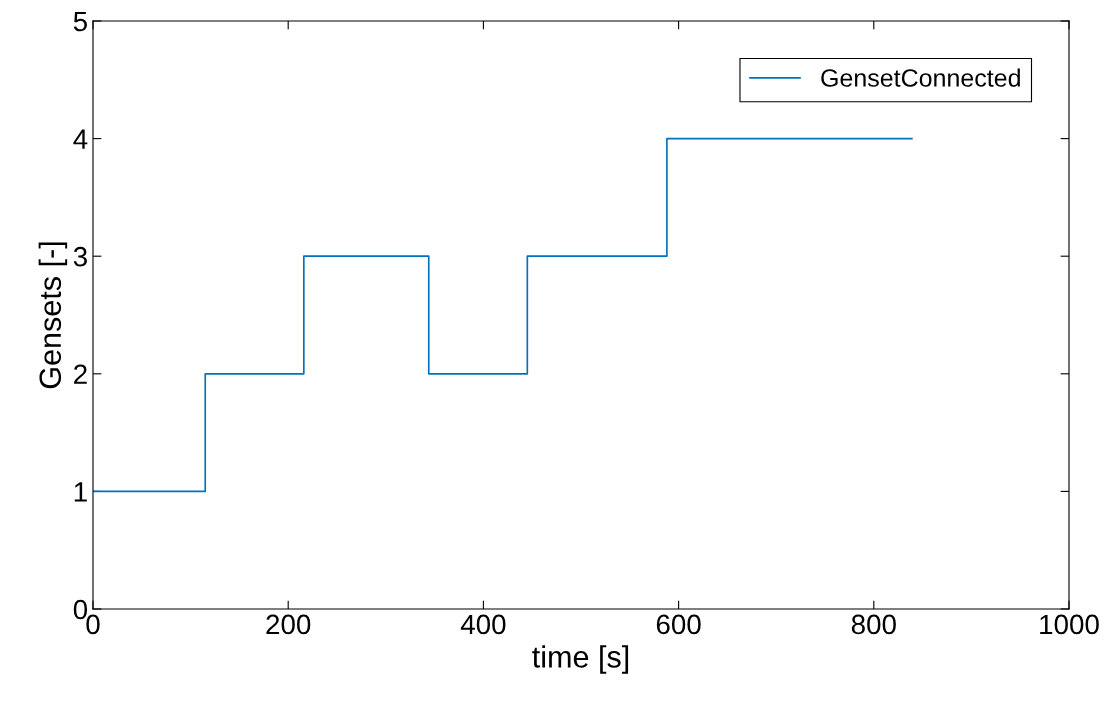  What do you see at coordinates (1069, 624) in the screenshot?
I see `x-tick-label: 1000` at bounding box center [1069, 624].